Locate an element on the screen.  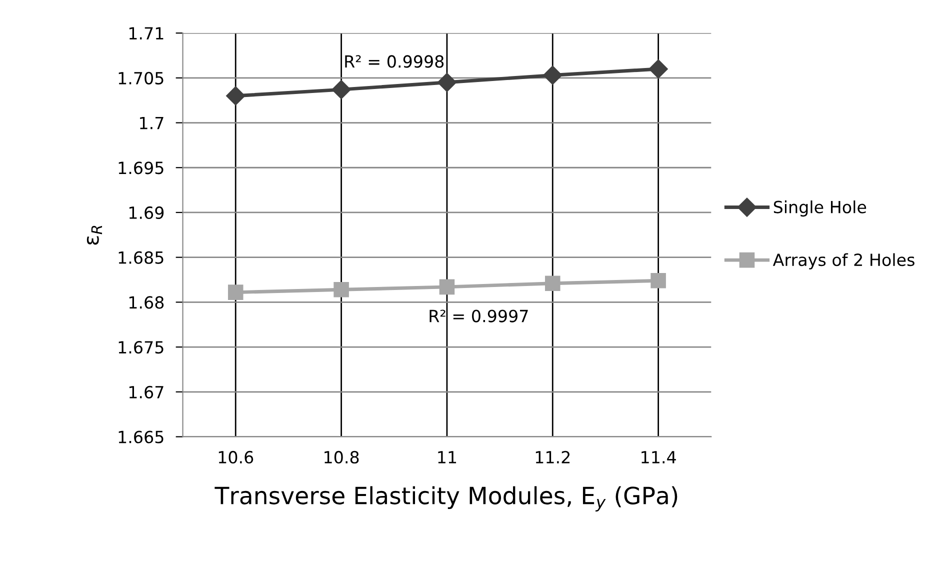
x-tick-label: 10.6 is located at coordinates (236, 457).